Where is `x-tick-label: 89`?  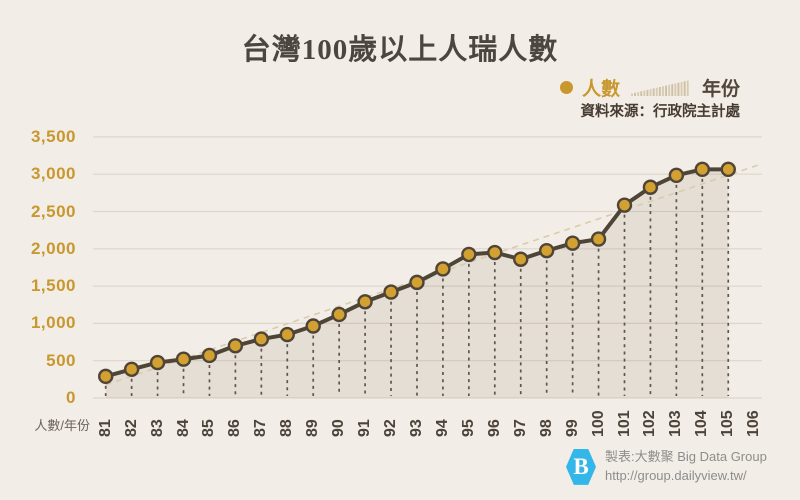
x-tick-label: 89 is located at coordinates (313, 428).